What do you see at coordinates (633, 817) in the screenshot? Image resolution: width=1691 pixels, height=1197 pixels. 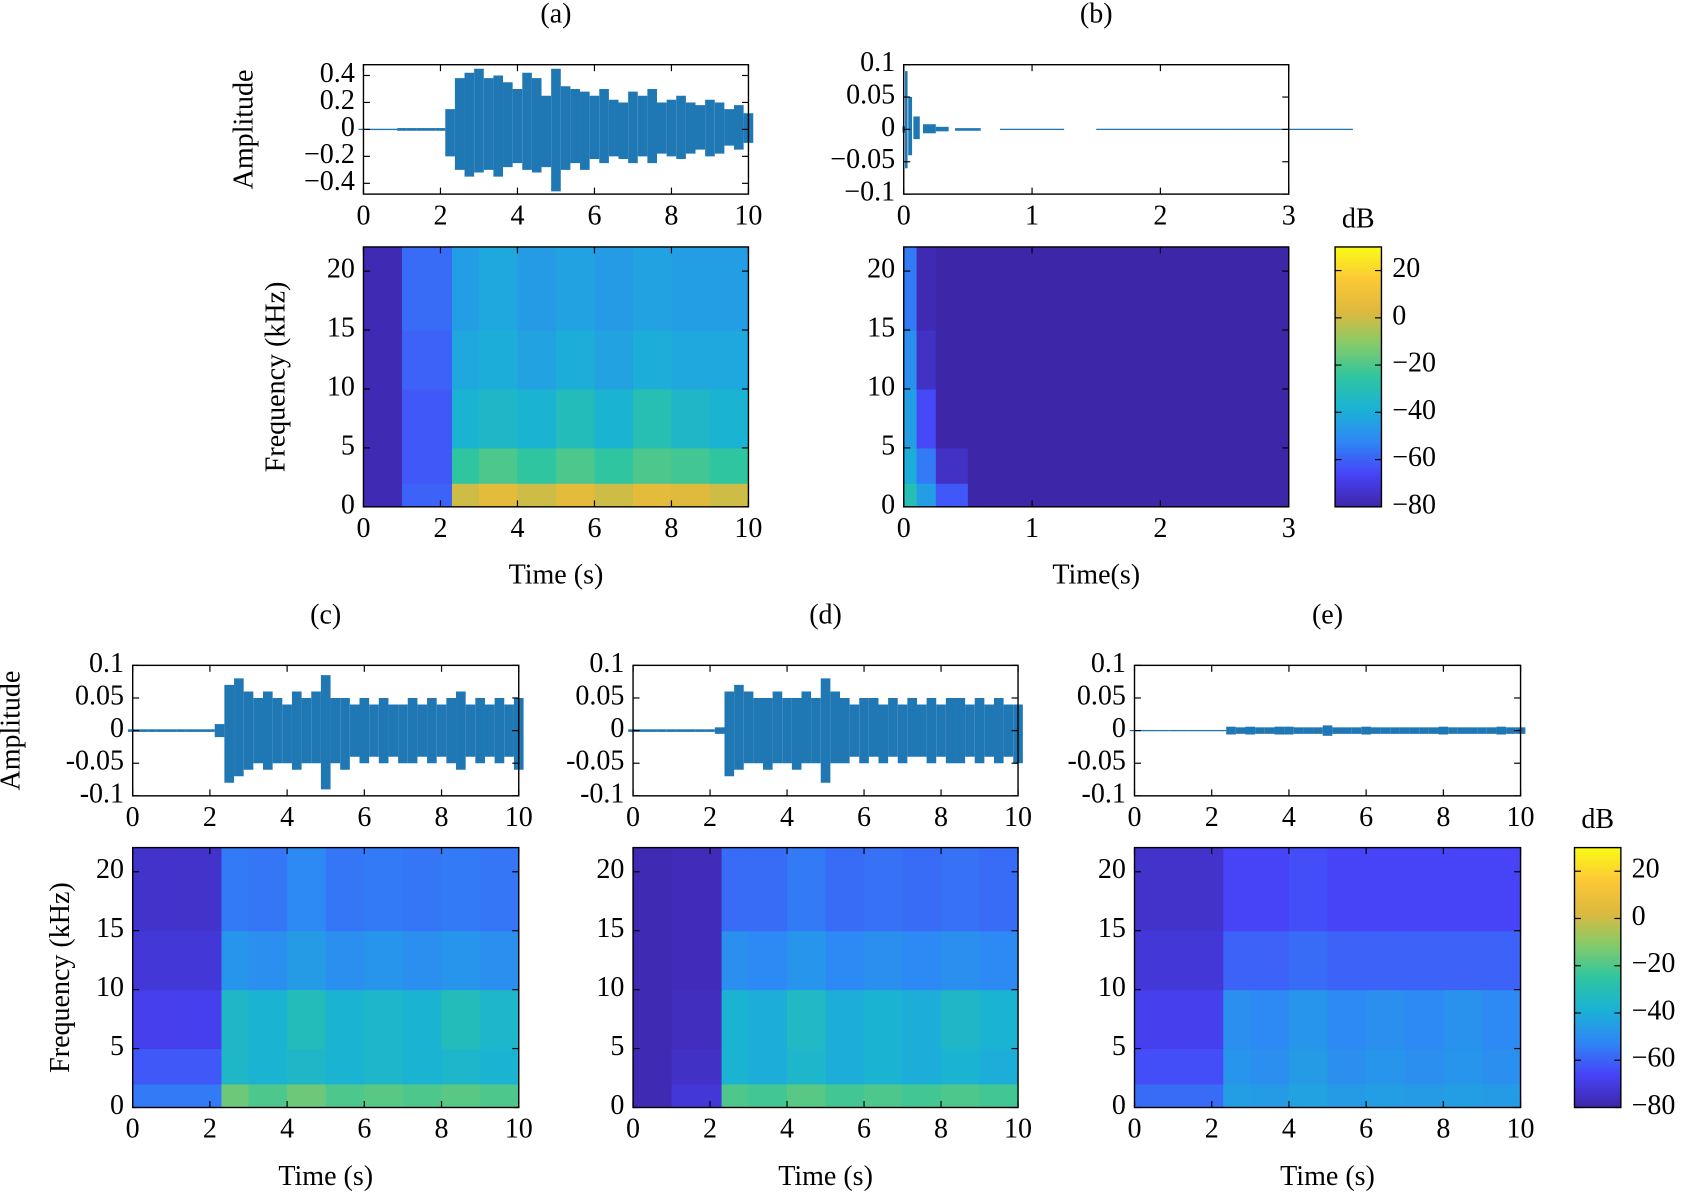 I see `x-tick-label: 0` at bounding box center [633, 817].